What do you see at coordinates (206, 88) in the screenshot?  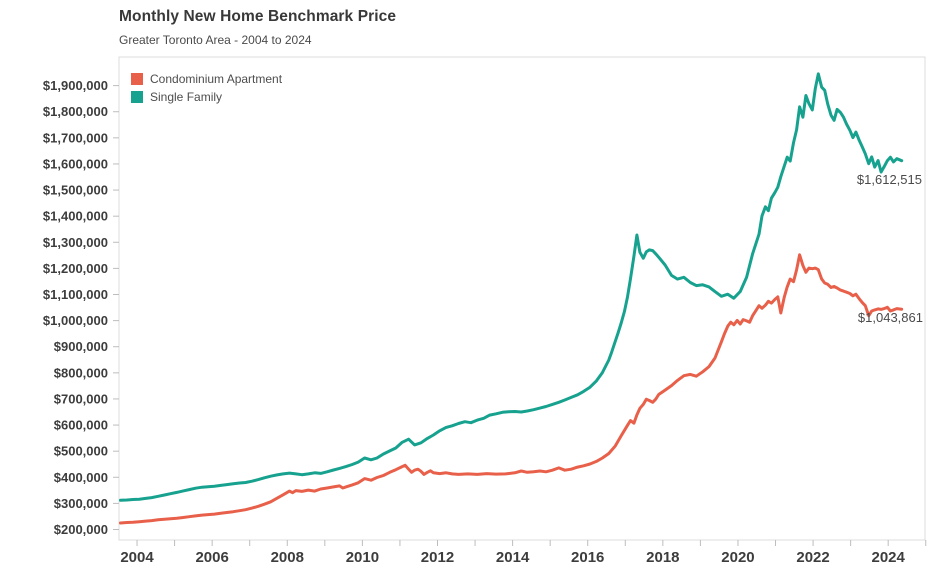 I see `legend: Condominium Apartment Single Family` at bounding box center [206, 88].